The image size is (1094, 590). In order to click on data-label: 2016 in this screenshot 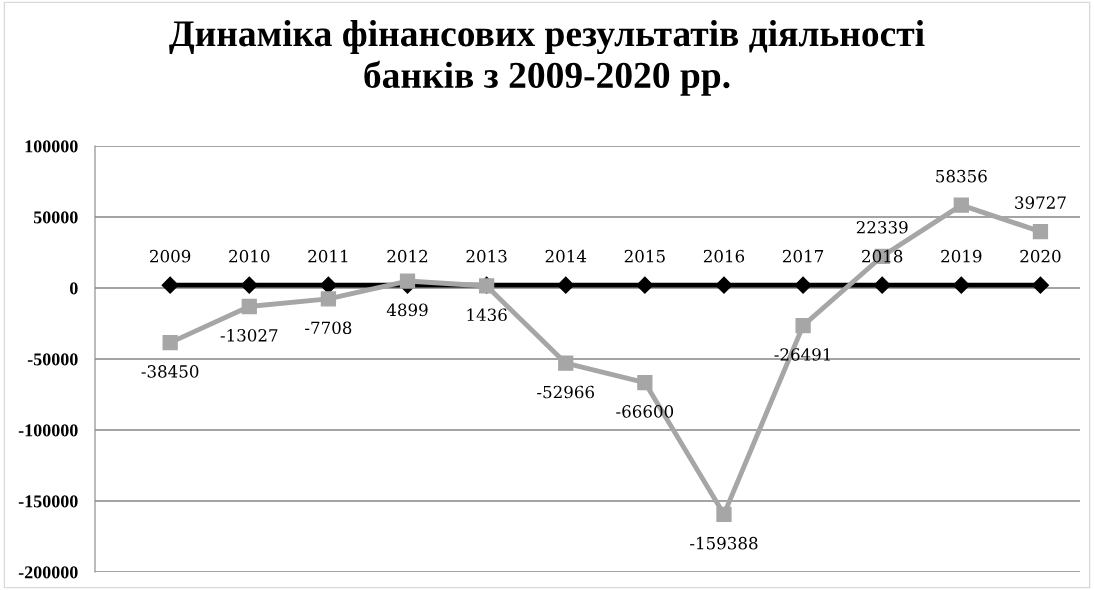, I will do `click(724, 256)`.